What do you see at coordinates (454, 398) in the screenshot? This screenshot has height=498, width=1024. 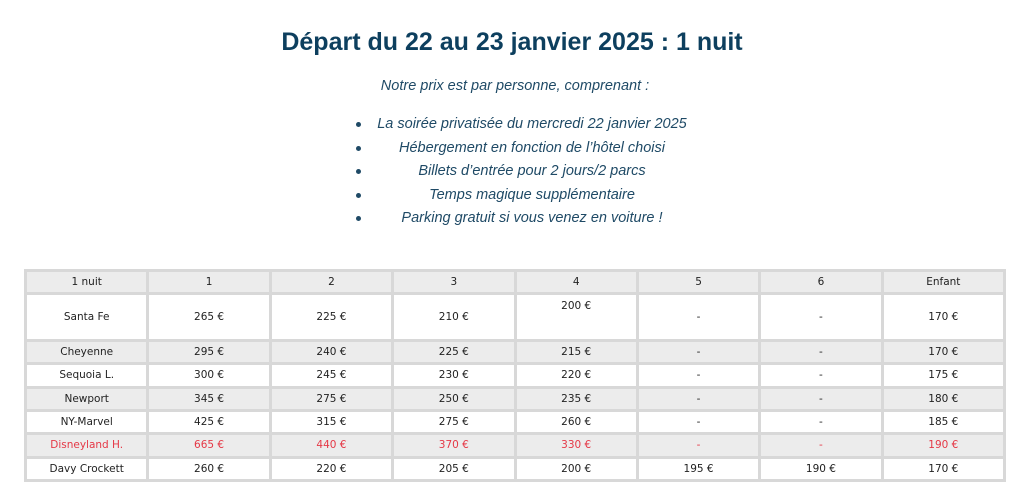 I see `table-cell: 250 €` at bounding box center [454, 398].